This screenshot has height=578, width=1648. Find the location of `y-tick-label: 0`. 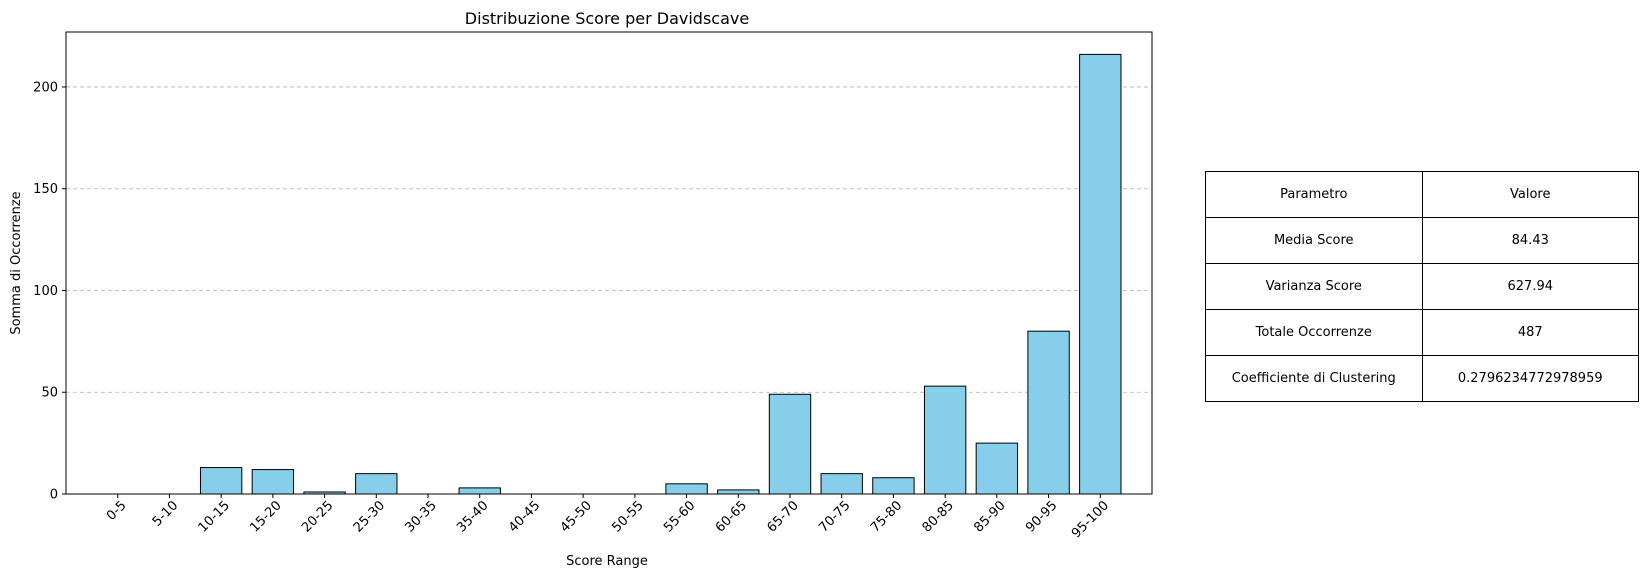

y-tick-label: 0 is located at coordinates (54, 495).